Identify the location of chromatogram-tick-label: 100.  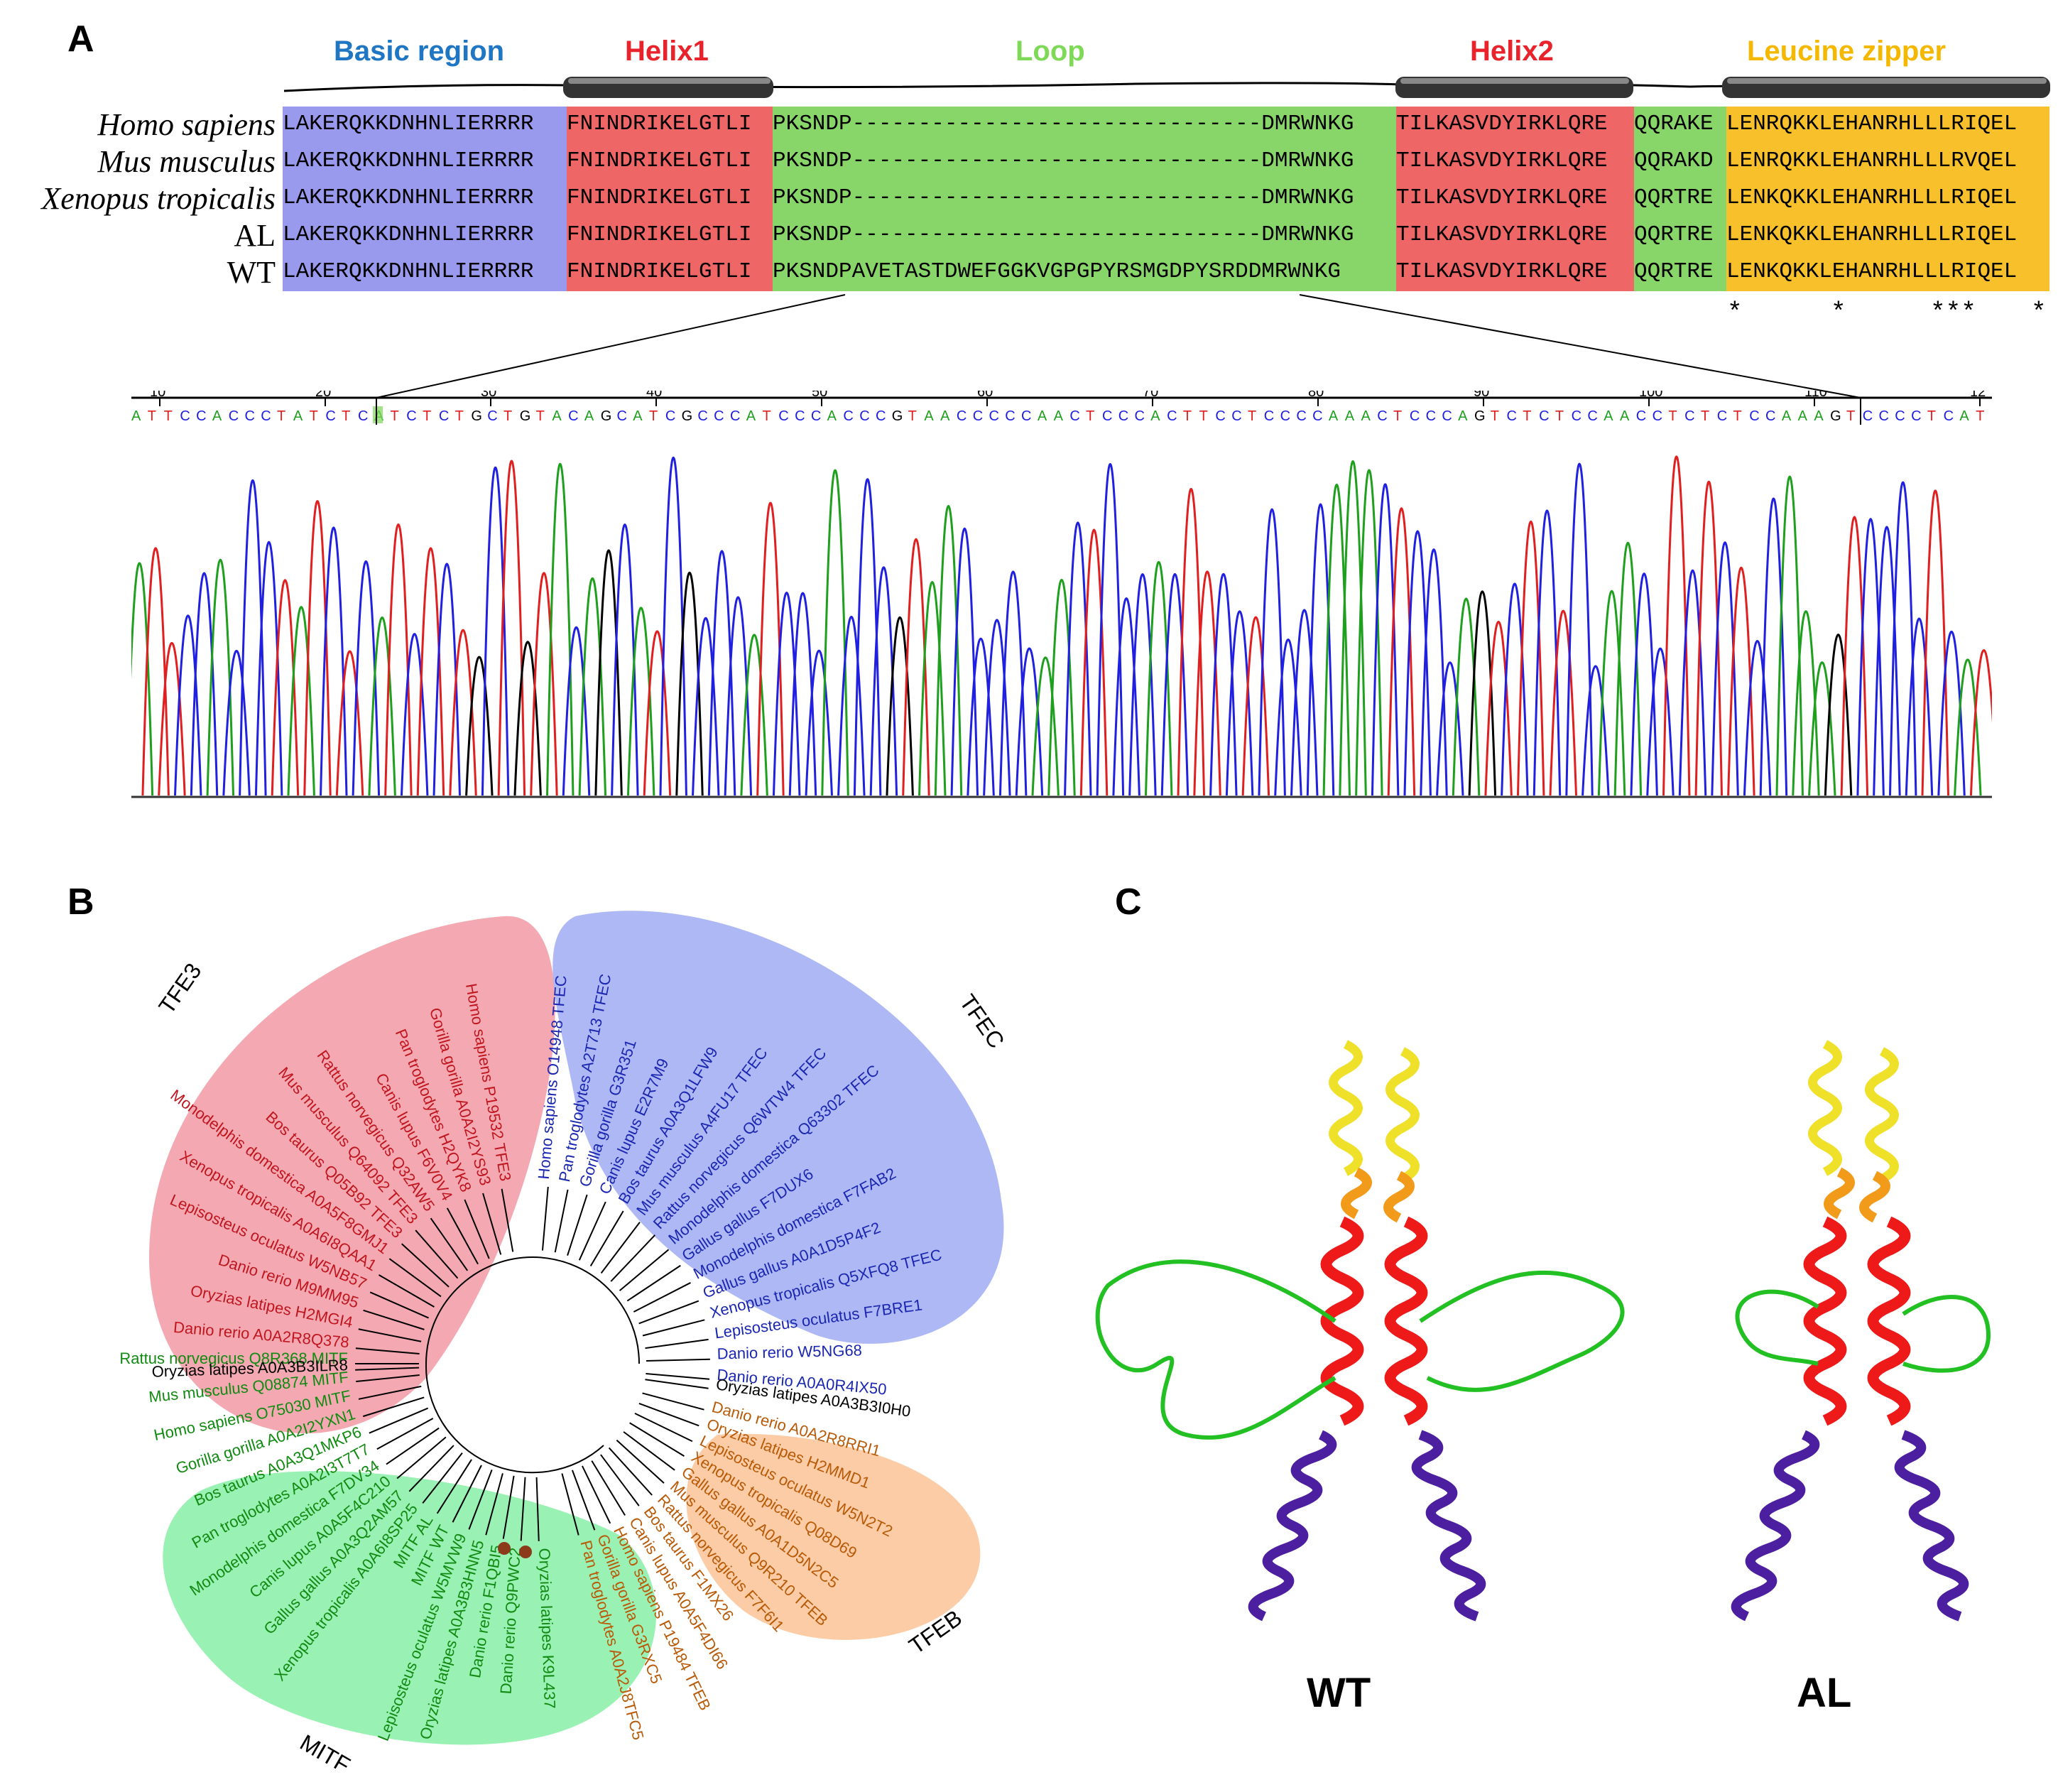
(1651, 395).